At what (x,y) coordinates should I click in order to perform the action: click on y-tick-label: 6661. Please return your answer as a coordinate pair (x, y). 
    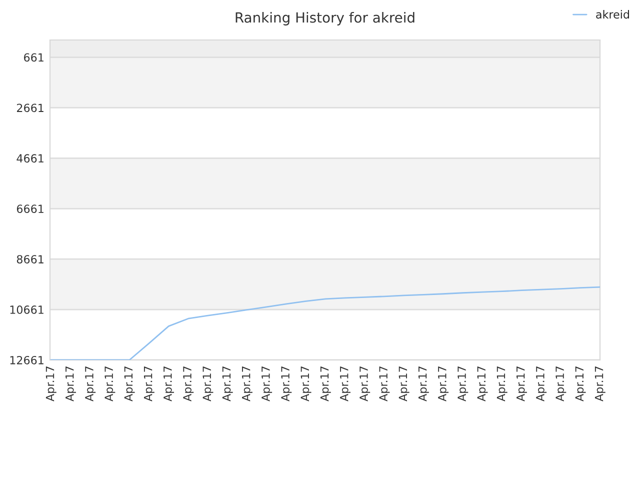
    Looking at the image, I should click on (30, 209).